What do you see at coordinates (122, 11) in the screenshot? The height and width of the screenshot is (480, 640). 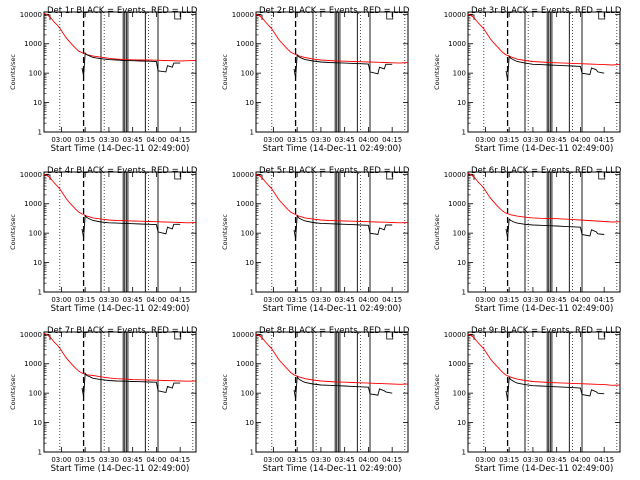 I see `chart-title: Det 1r BLACK = Events, RED = LLD` at bounding box center [122, 11].